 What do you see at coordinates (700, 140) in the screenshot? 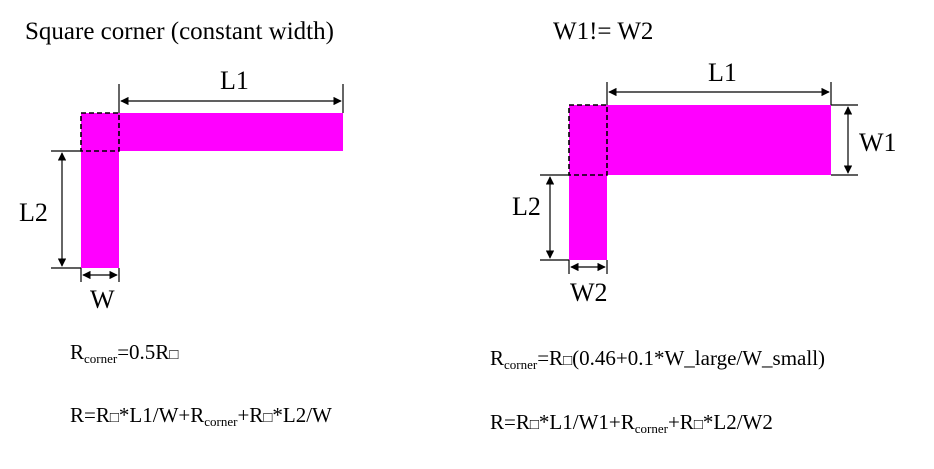
I see `right-horizontal-segment` at bounding box center [700, 140].